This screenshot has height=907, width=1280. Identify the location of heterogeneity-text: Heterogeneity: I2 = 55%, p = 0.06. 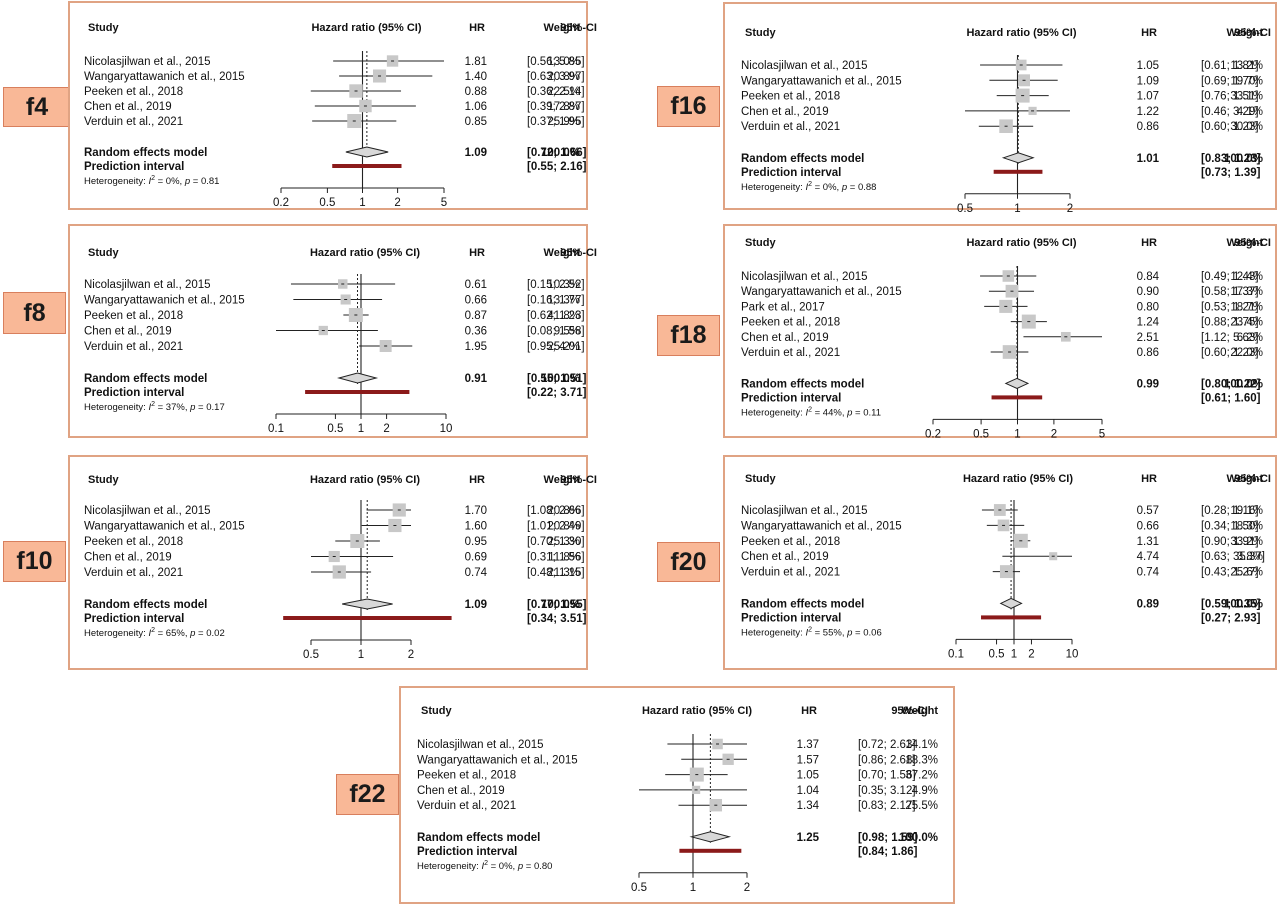
(811, 632).